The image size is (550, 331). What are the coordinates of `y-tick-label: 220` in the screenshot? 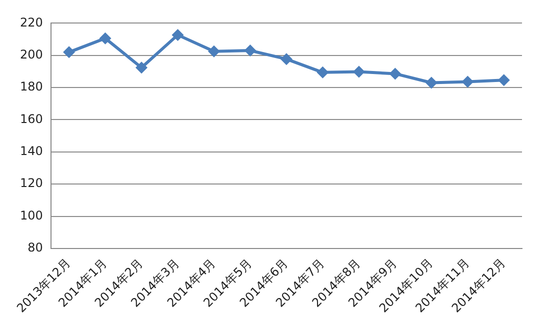 It's located at (31, 22).